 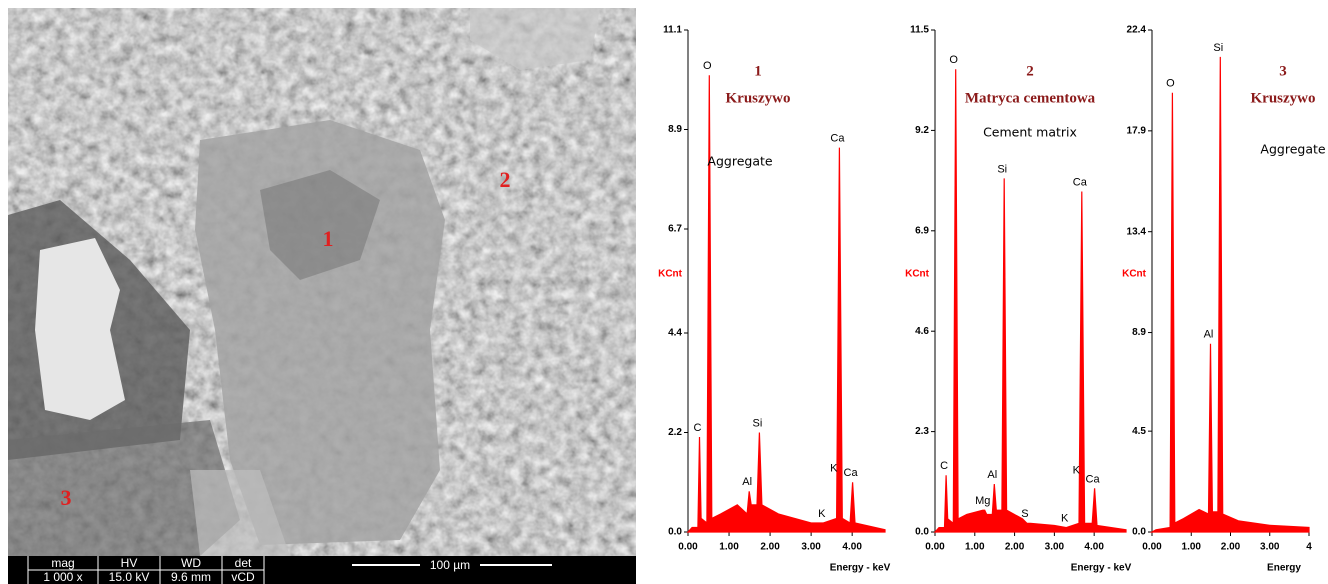 I want to click on y-tick-label: 11.5, so click(x=919, y=30).